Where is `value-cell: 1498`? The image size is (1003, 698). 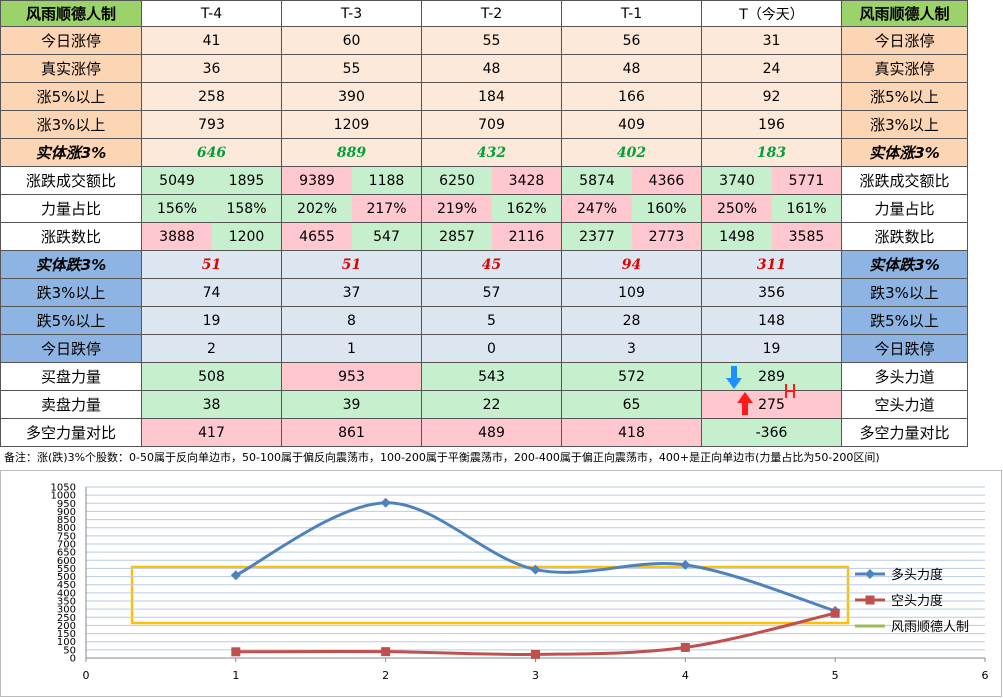
value-cell: 1498 is located at coordinates (737, 237).